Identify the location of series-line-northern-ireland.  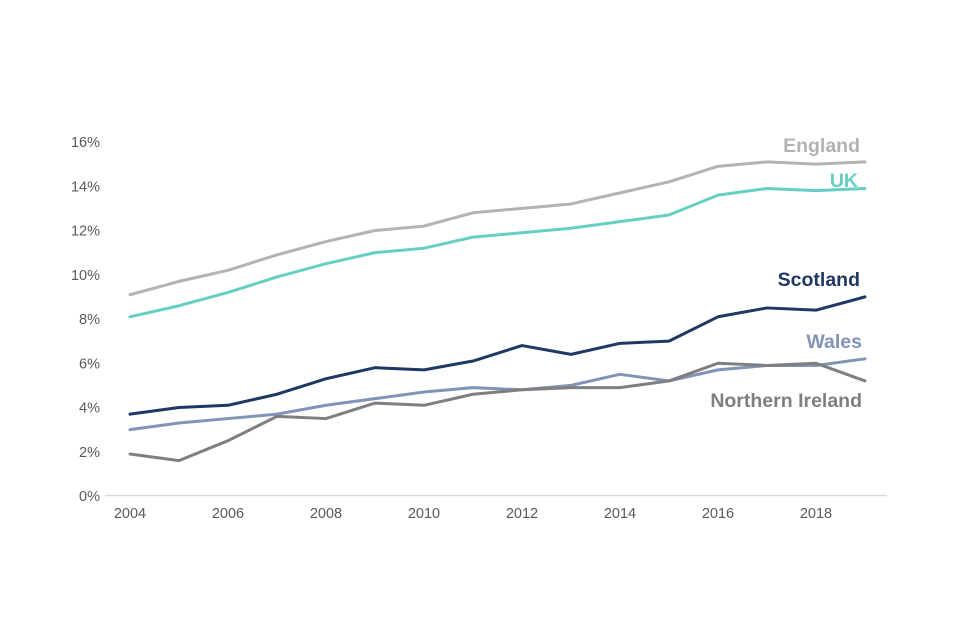
(497, 412).